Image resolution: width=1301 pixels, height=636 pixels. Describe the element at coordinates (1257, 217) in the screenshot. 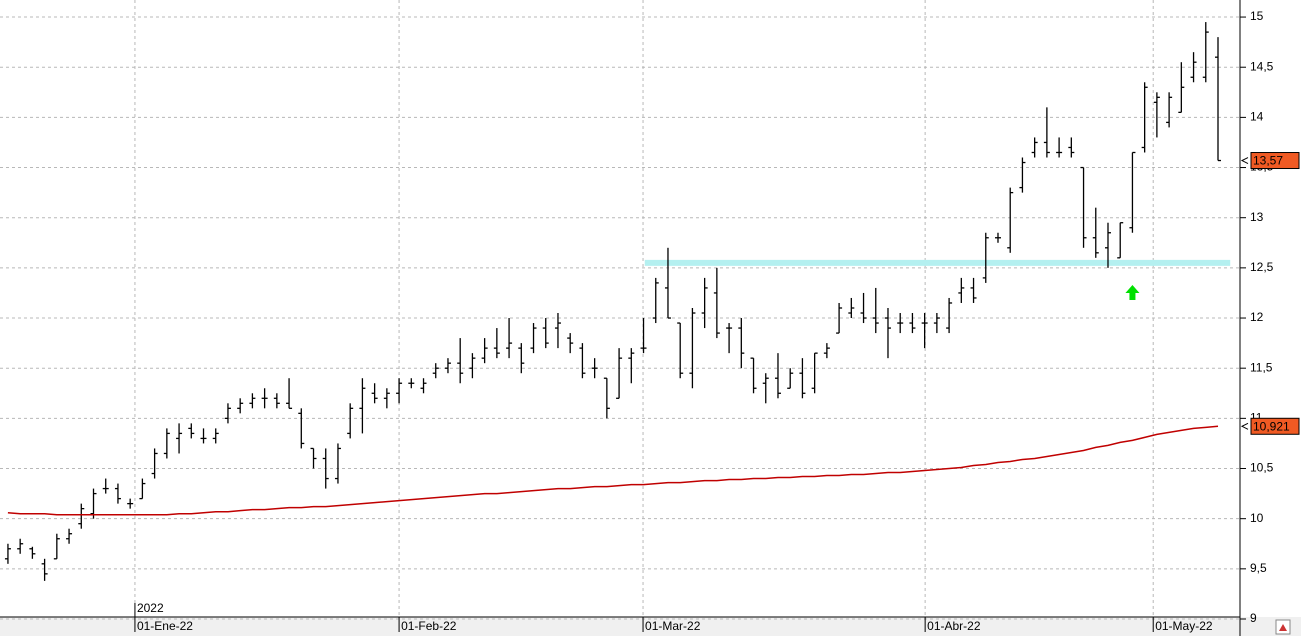

I see `y-tick-label: 13` at that location.